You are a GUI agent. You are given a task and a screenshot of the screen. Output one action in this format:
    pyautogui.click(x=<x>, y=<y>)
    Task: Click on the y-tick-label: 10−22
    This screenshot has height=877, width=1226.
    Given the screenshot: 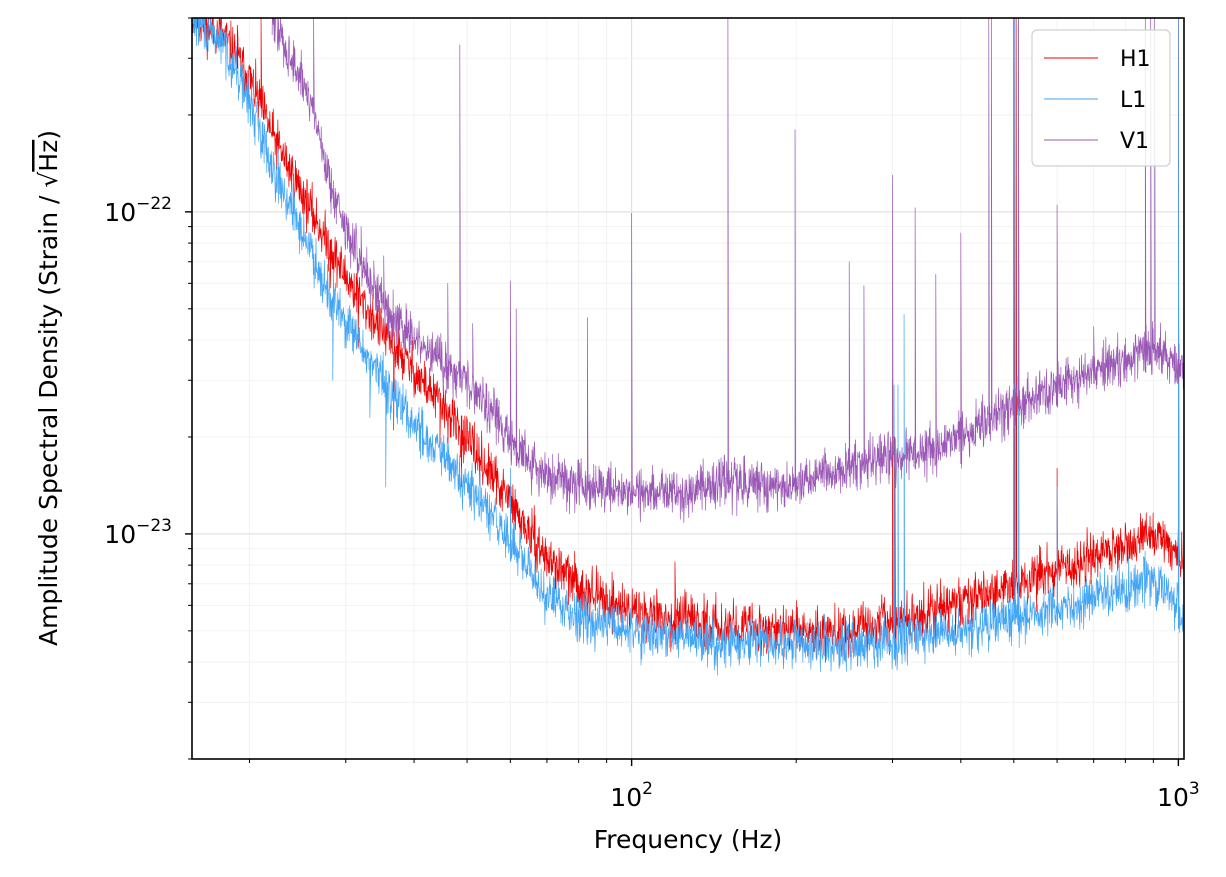 What is the action you would take?
    pyautogui.click(x=138, y=210)
    